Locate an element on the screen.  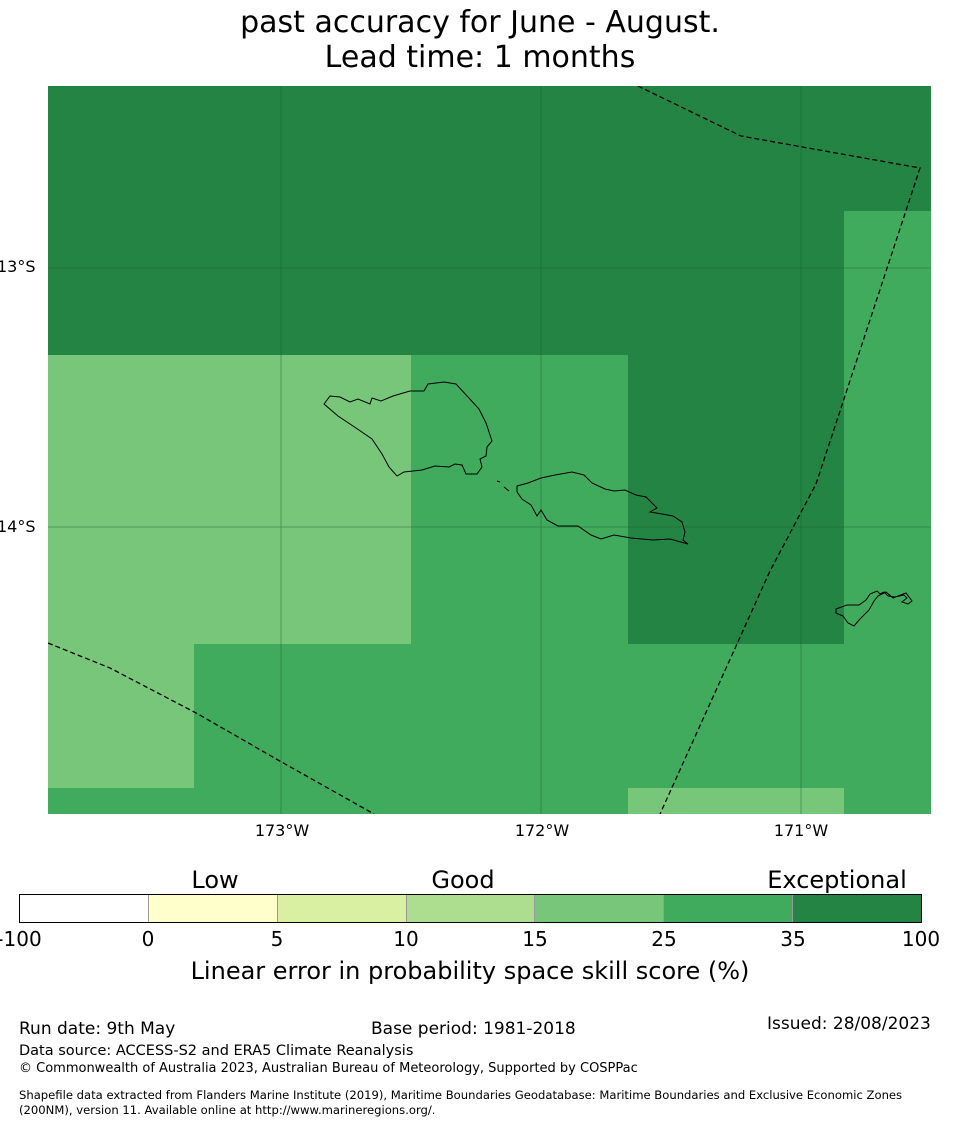
skill-cell-dark-good-southwest is located at coordinates (121, 801).